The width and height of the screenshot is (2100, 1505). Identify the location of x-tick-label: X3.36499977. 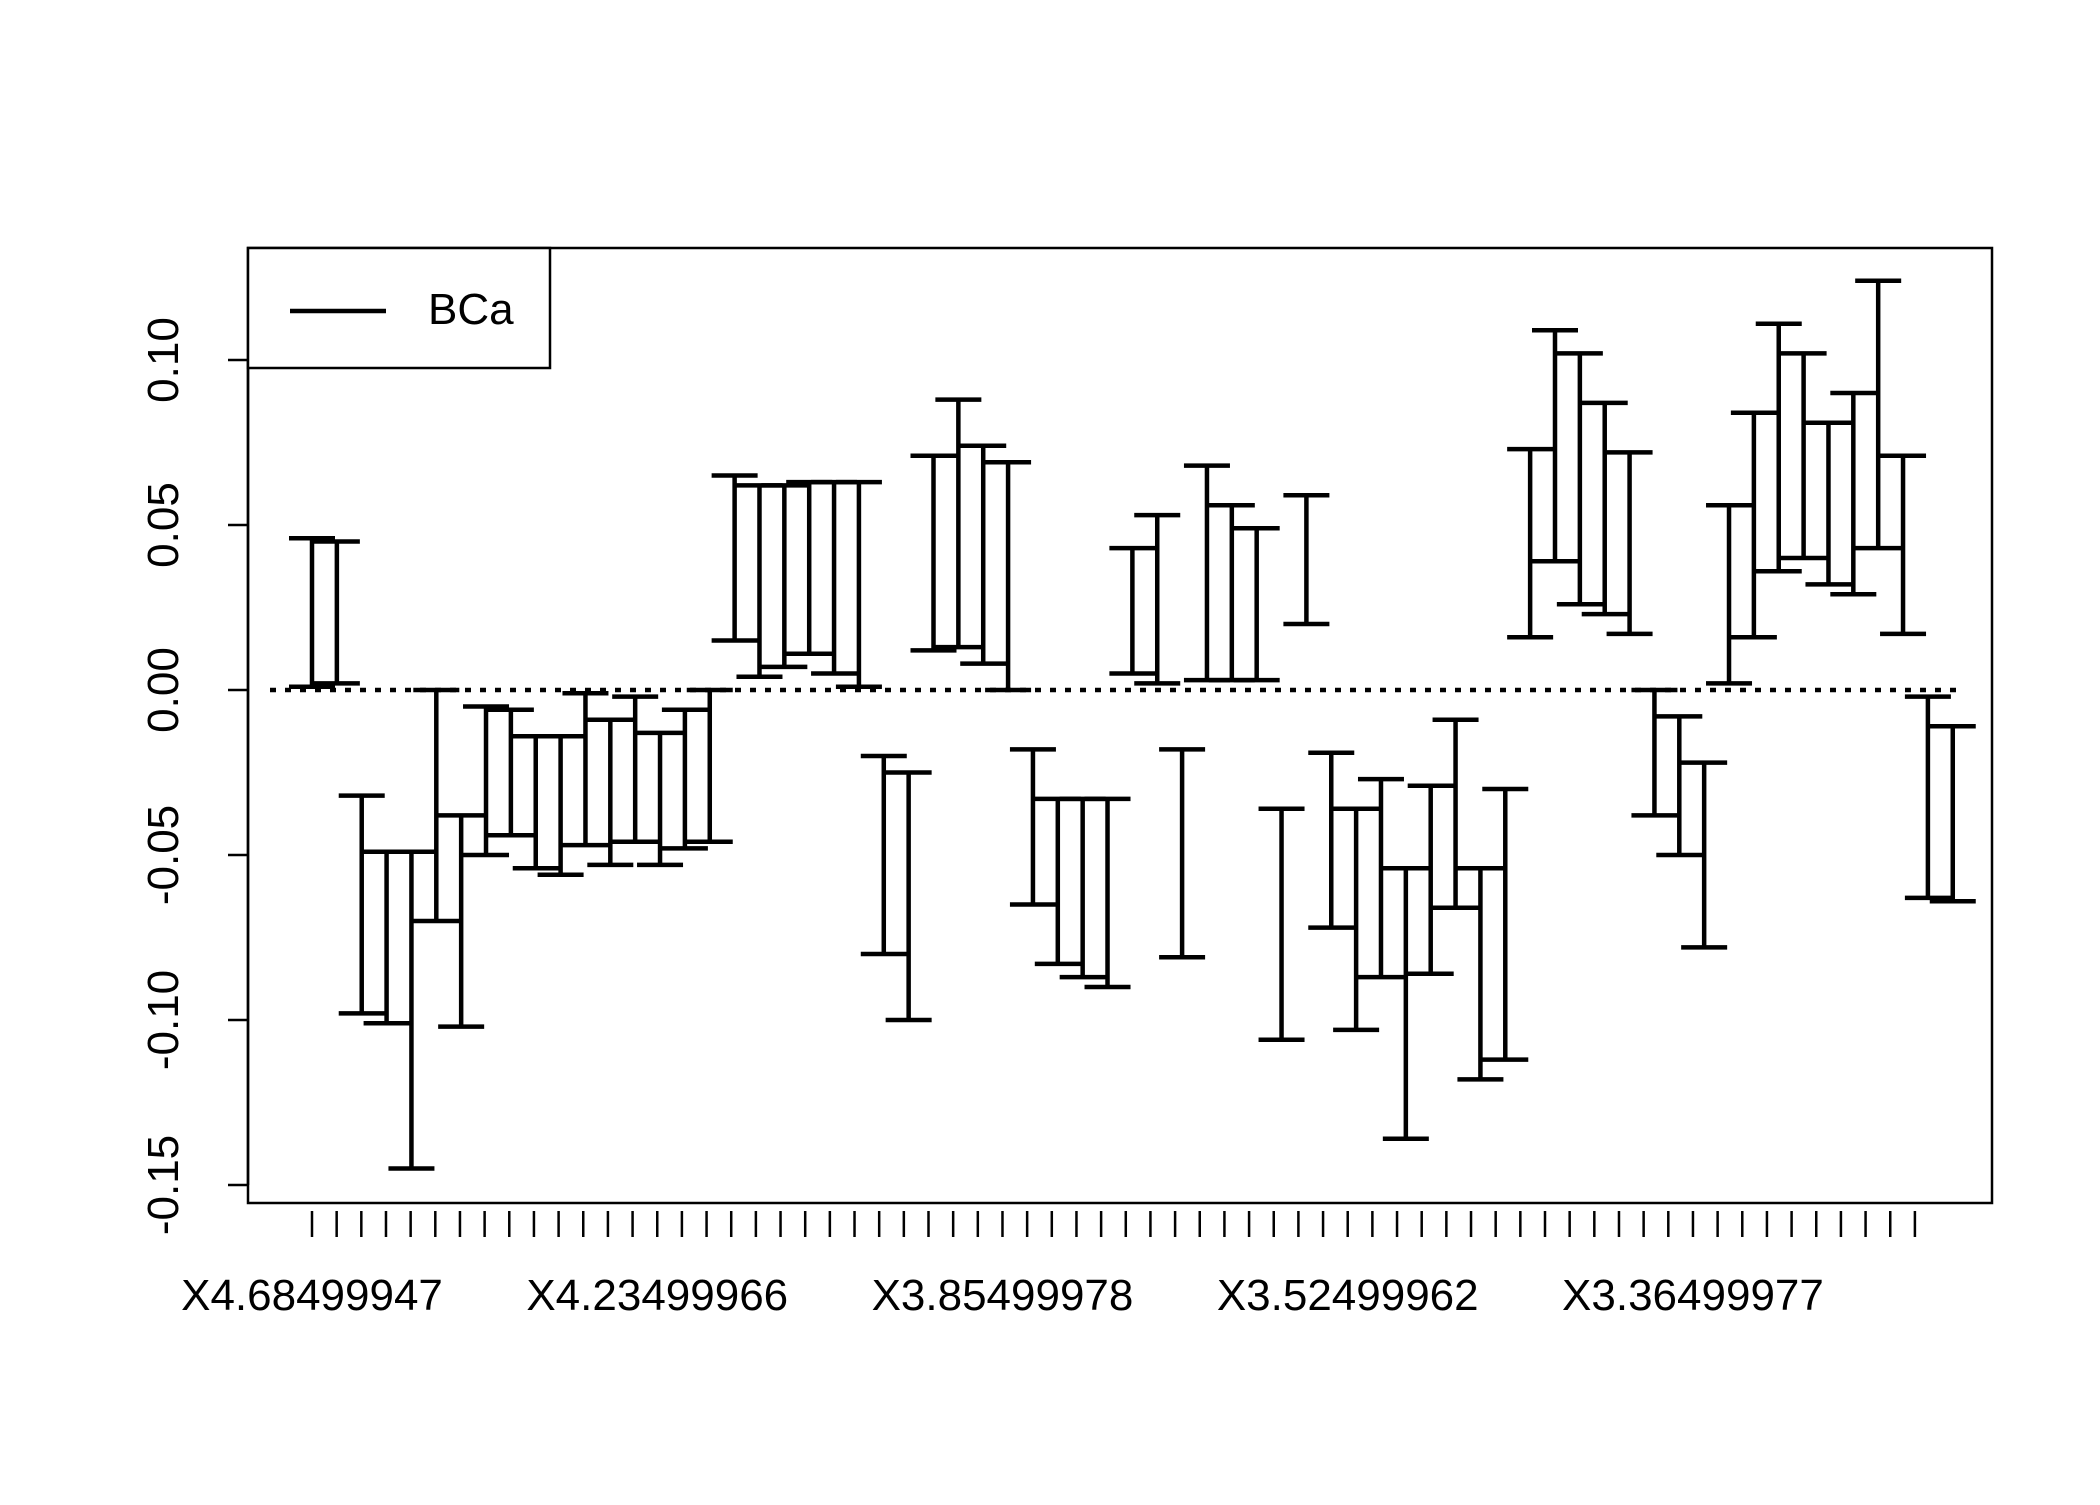
(1693, 1295).